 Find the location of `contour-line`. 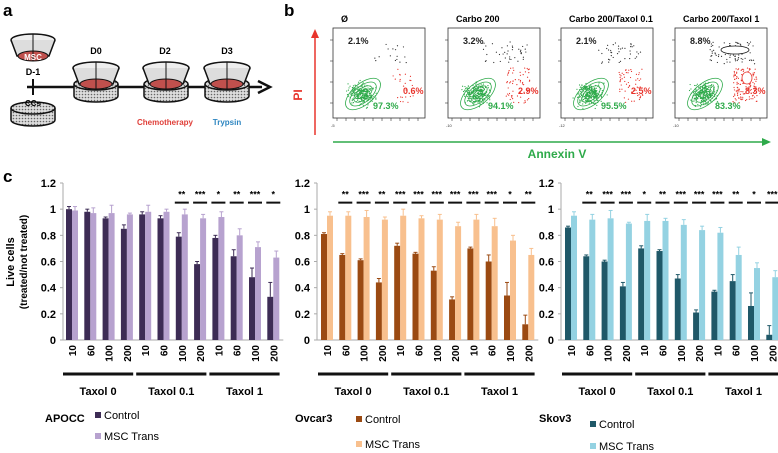

contour-line is located at coordinates (705, 94).